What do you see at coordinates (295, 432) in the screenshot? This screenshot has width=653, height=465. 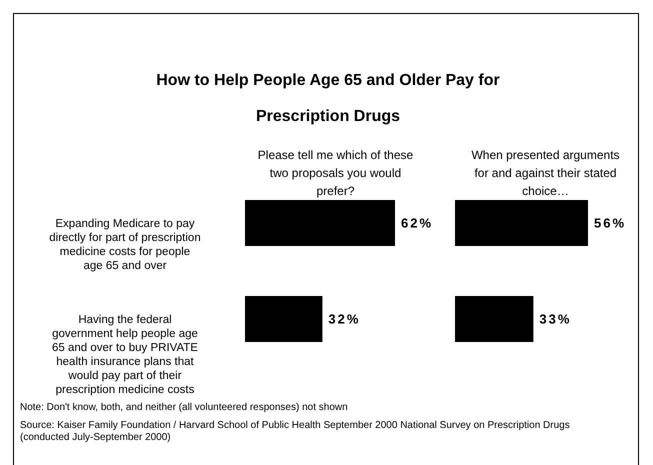 I see `source-note: Source: Kaiser Family Foundation / Harvard School of Public Health September 2000 National Survey on Prescription Drugs (conducted July-September 2000)` at bounding box center [295, 432].